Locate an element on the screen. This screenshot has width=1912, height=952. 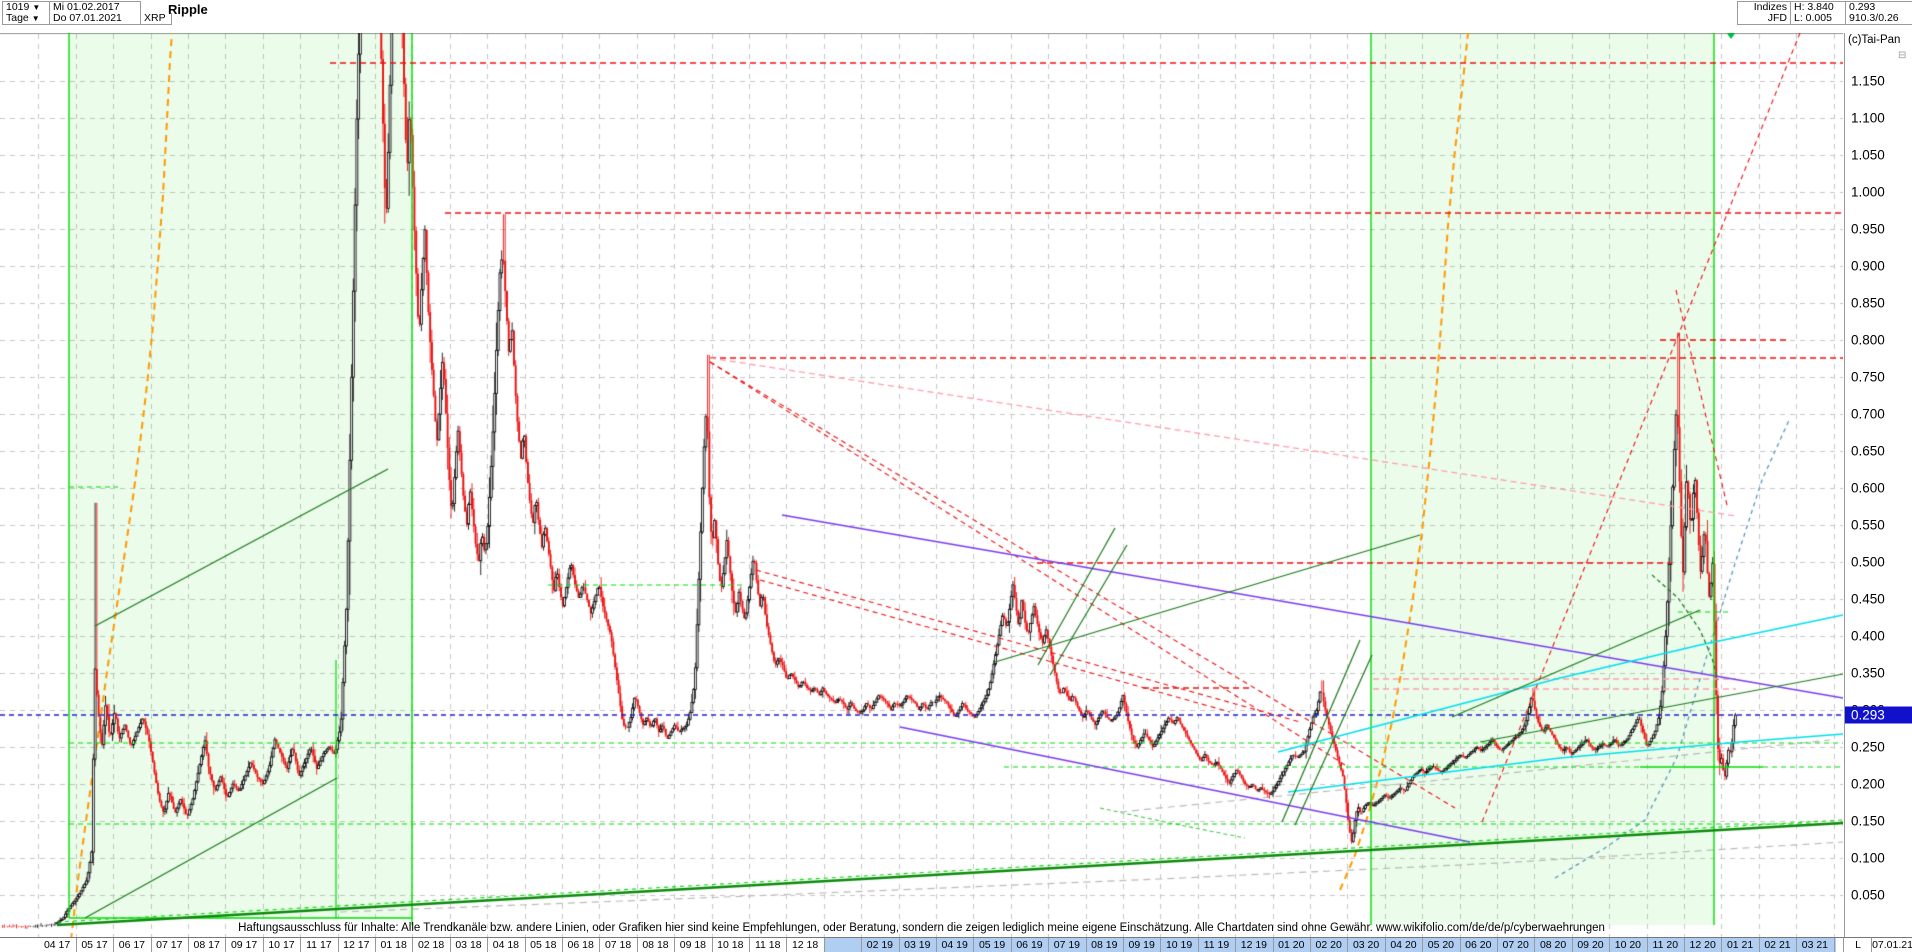
volume-label: 910.3/0.26 is located at coordinates (1879, 19).